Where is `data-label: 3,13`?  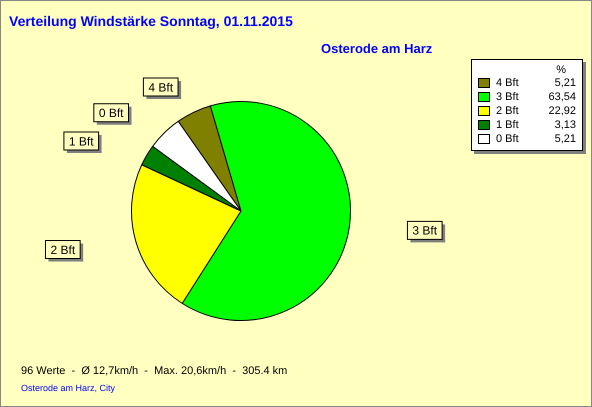
data-label: 3,13 is located at coordinates (565, 125).